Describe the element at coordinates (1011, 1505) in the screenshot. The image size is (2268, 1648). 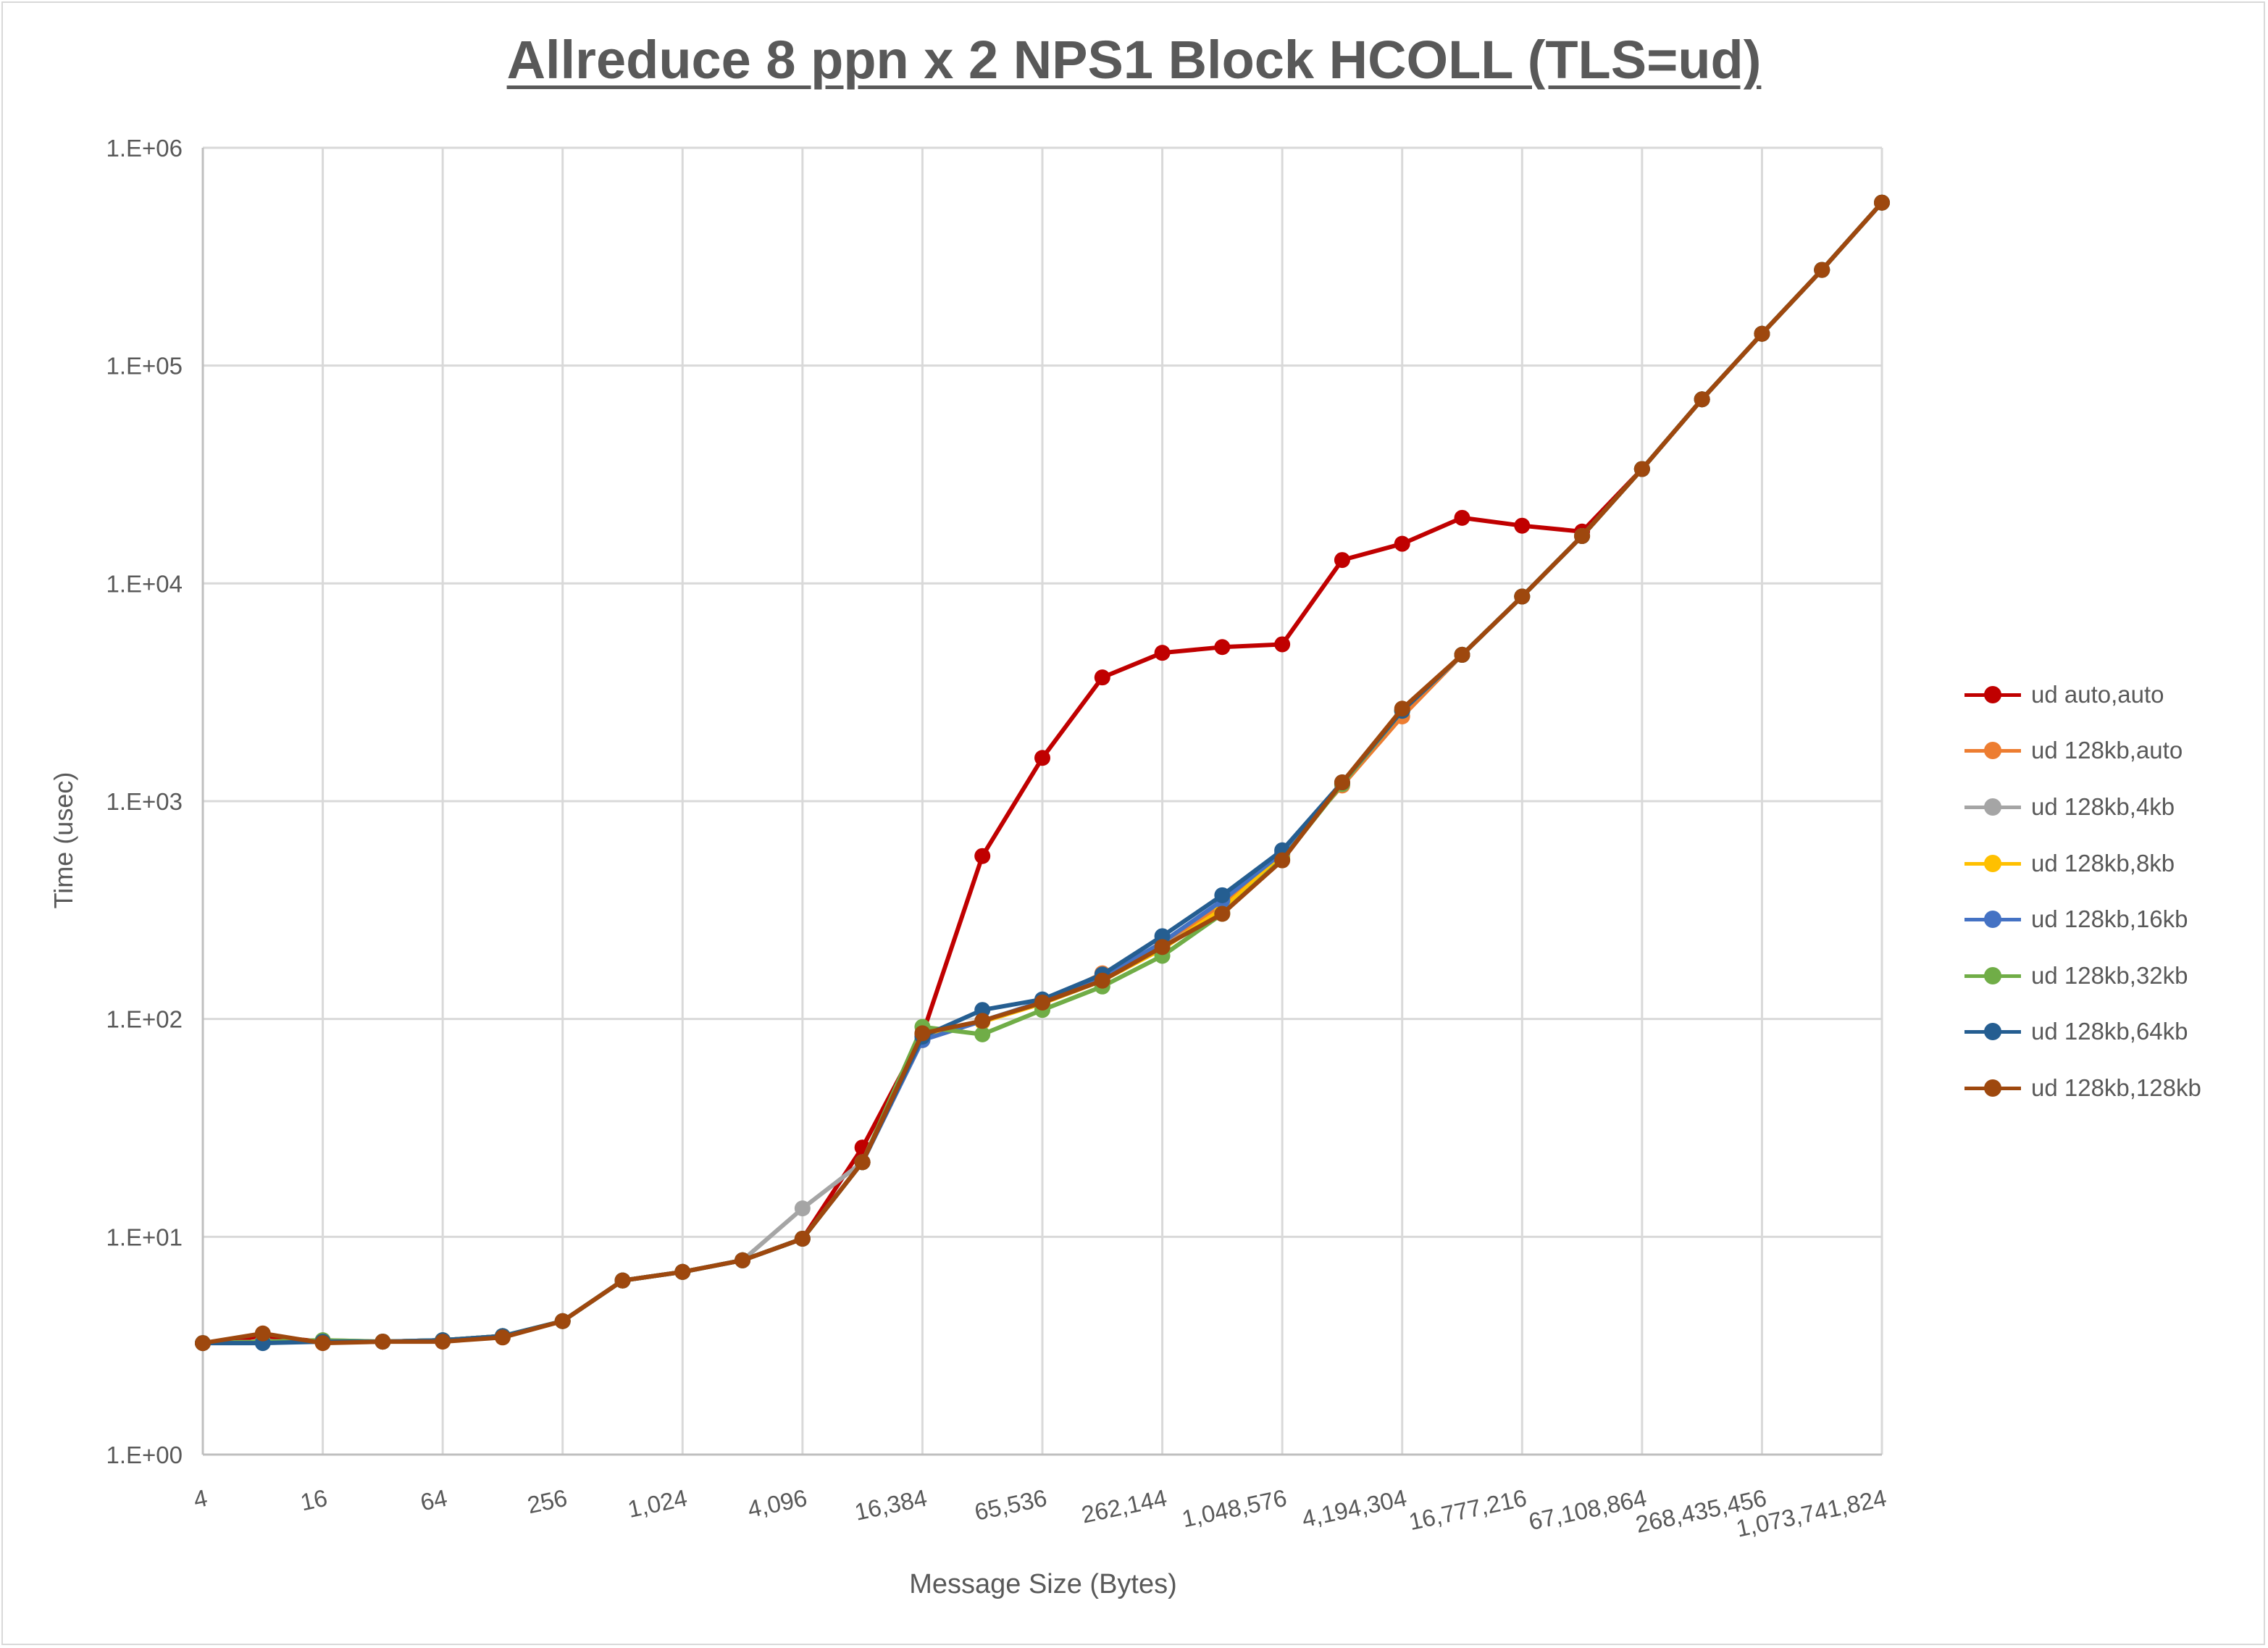
I see `x-tick-label: 65,536` at that location.